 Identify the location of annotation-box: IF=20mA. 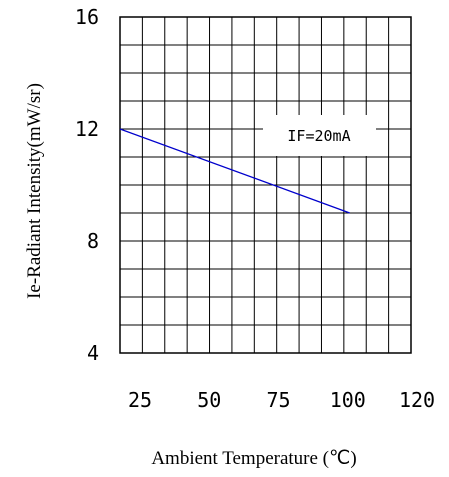
(319, 135).